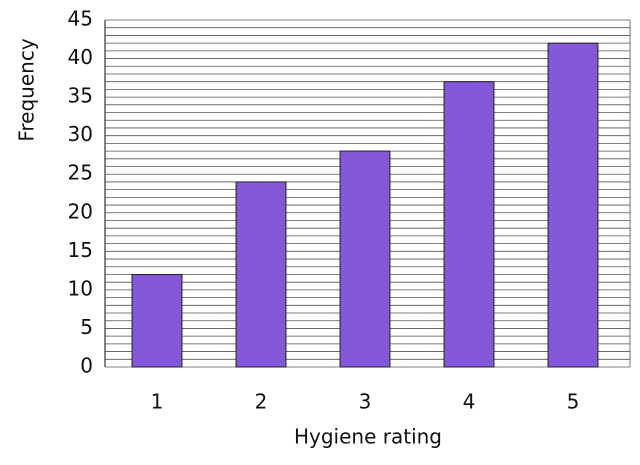  Describe the element at coordinates (573, 402) in the screenshot. I see `x-tick-label: 5` at that location.